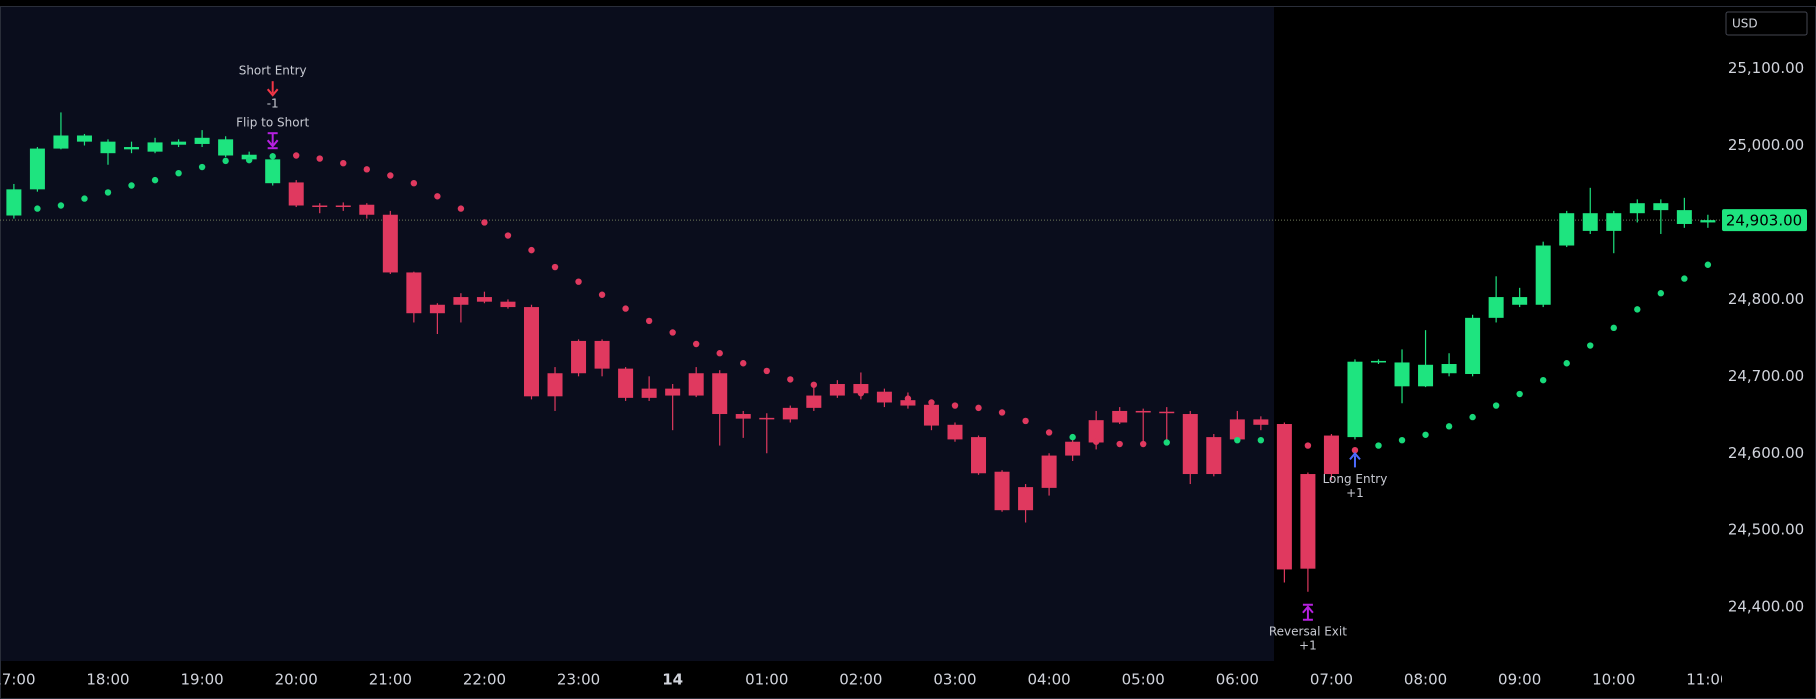 The width and height of the screenshot is (1816, 699). I want to click on x-tick-label: 10:00, so click(1613, 680).